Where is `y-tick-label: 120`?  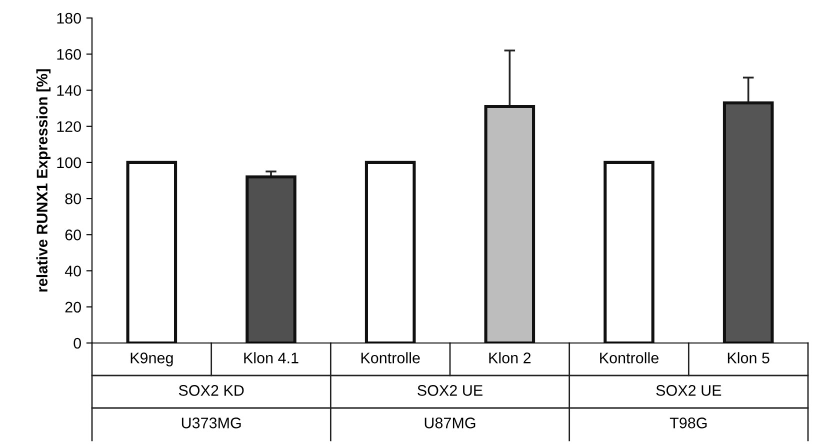
y-tick-label: 120 is located at coordinates (69, 126).